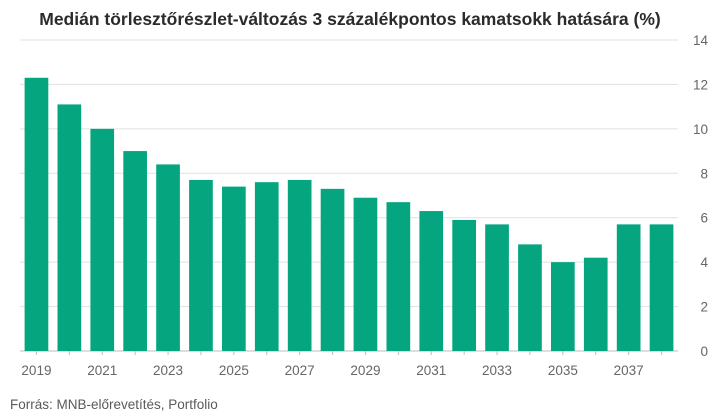 Image resolution: width=719 pixels, height=417 pixels. What do you see at coordinates (704, 262) in the screenshot?
I see `y-tick-label: 4` at bounding box center [704, 262].